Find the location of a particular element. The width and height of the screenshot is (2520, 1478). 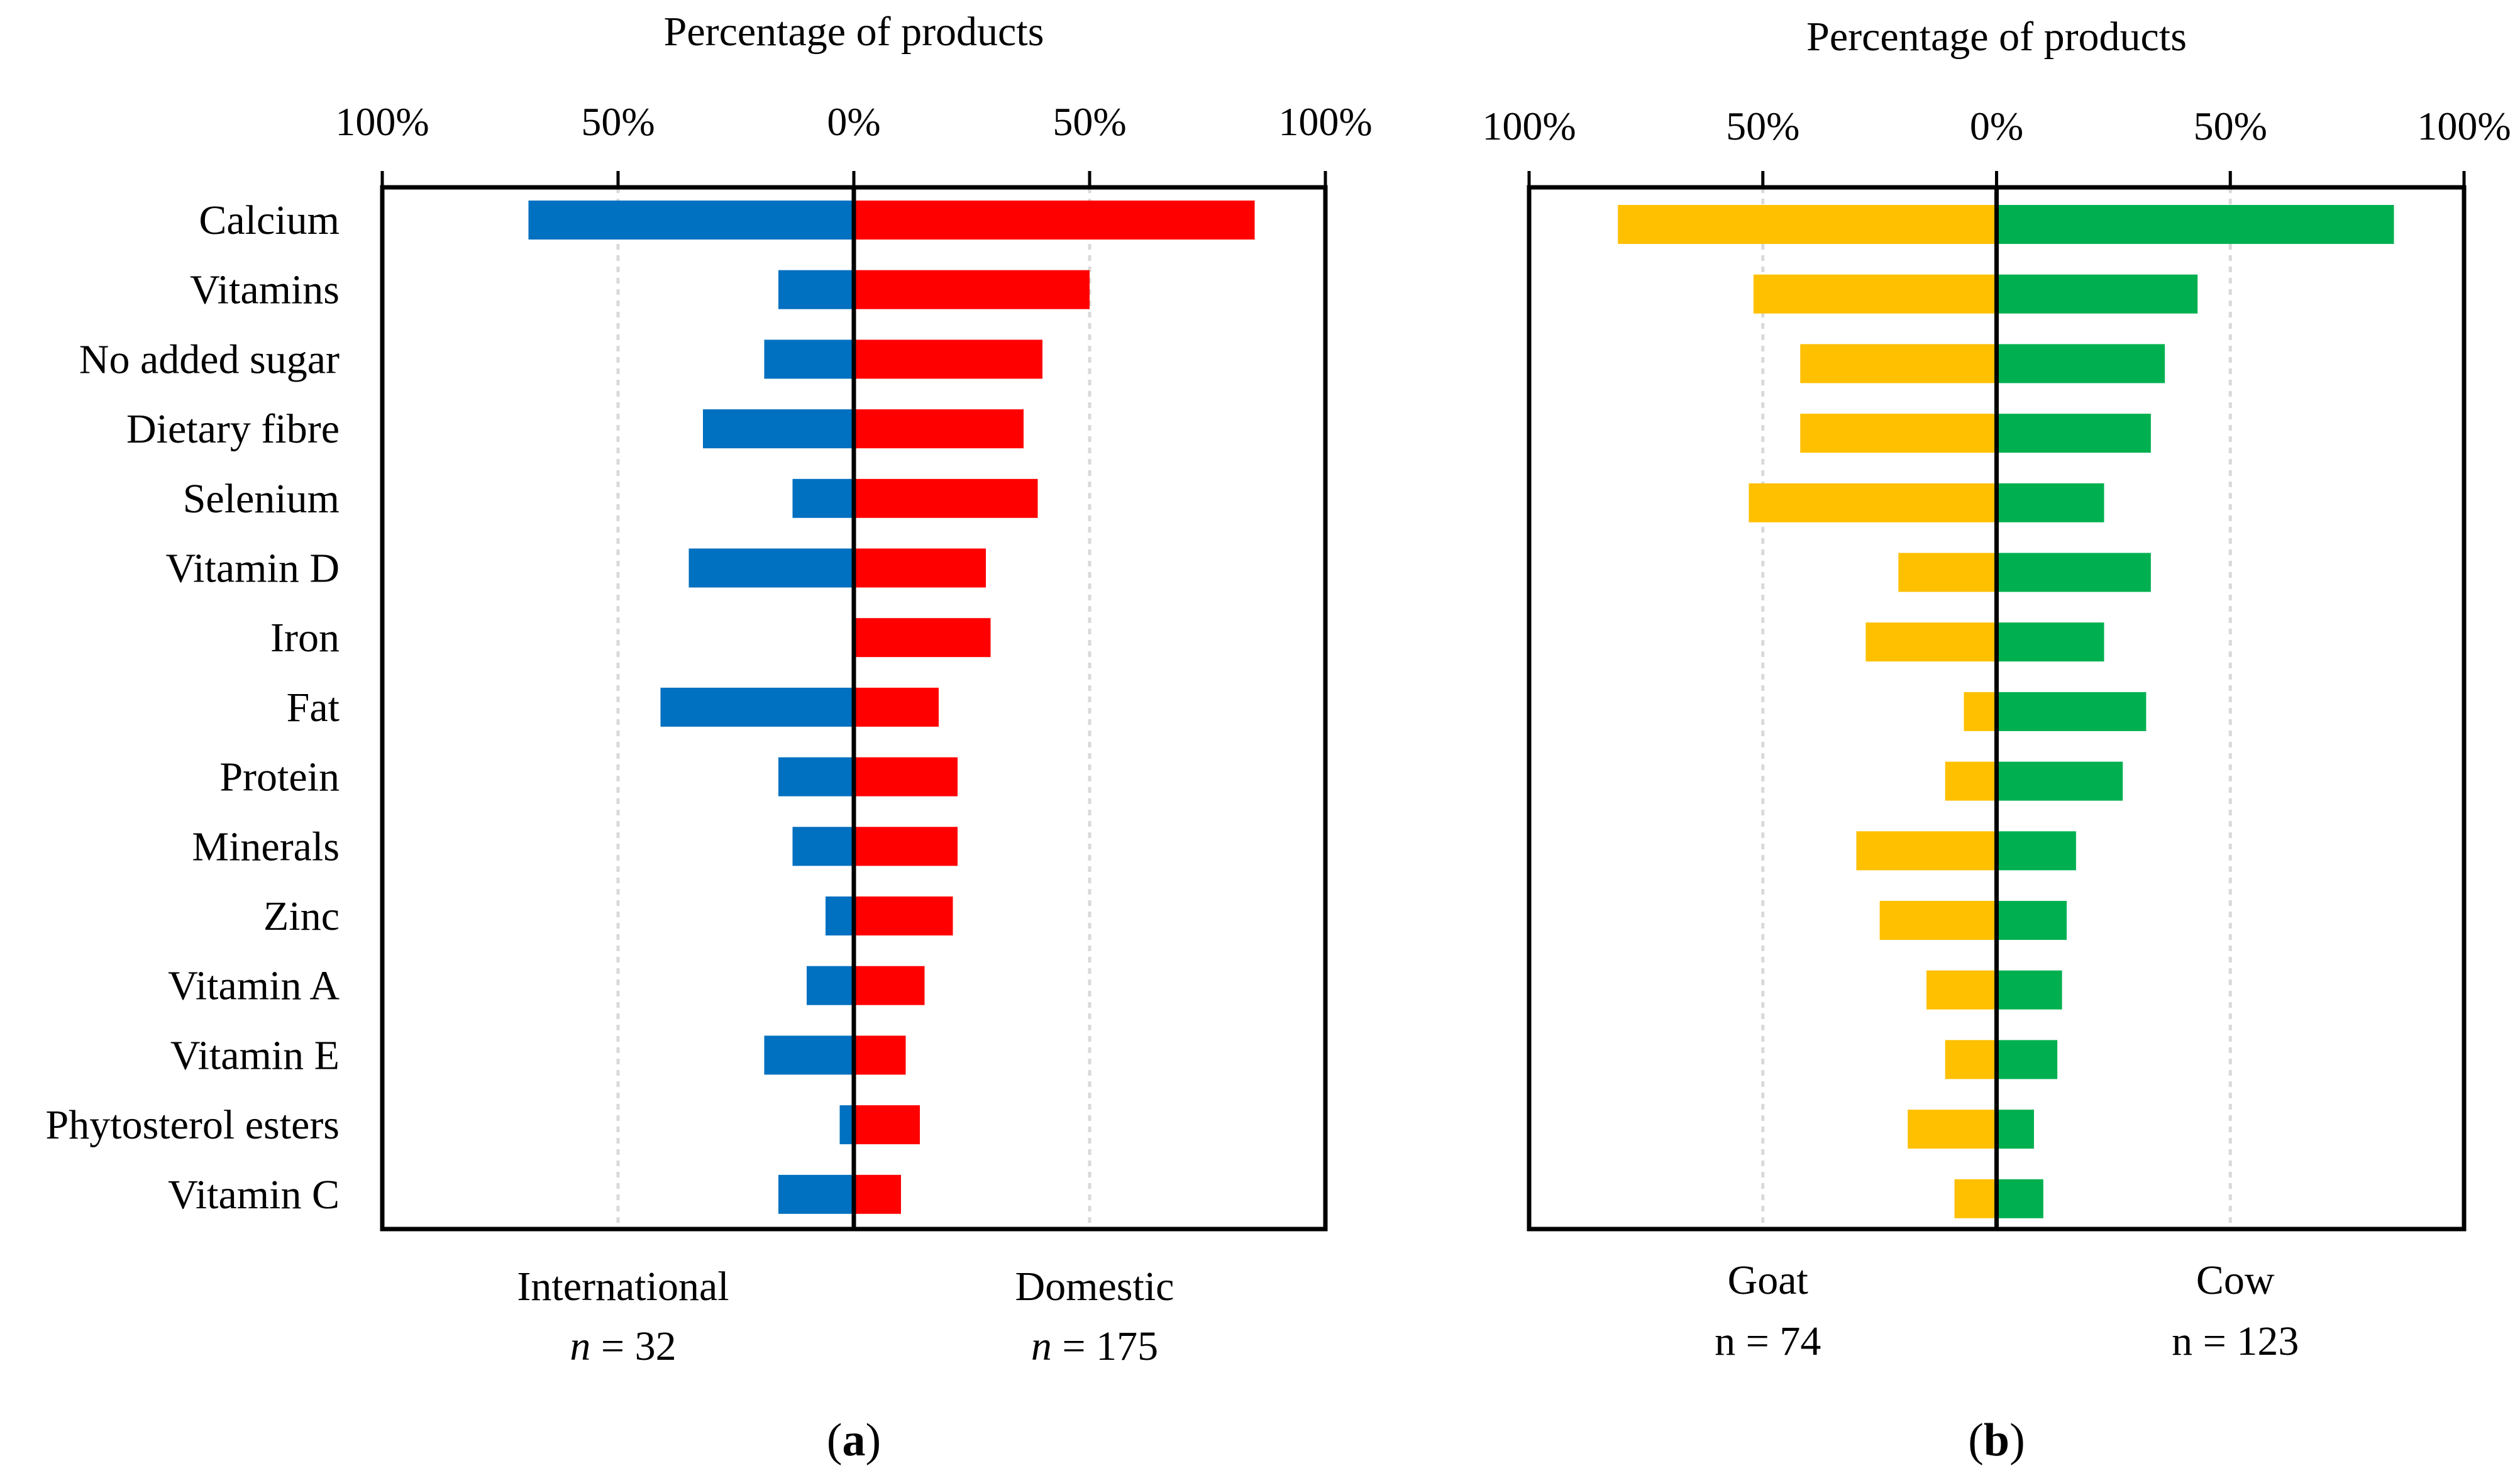

bar-goat-iron is located at coordinates (1931, 642).